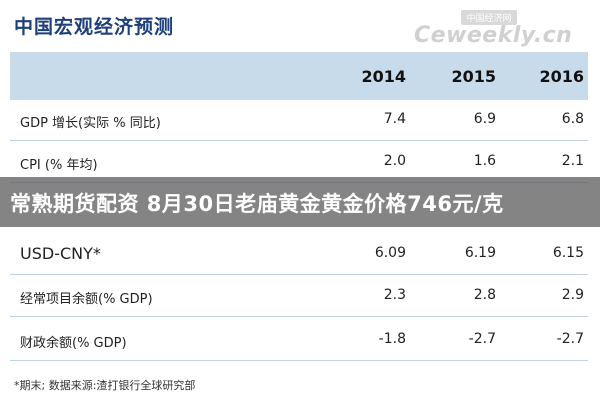 Image resolution: width=600 pixels, height=400 pixels. Describe the element at coordinates (394, 161) in the screenshot. I see `cell-value: 2.0` at that location.